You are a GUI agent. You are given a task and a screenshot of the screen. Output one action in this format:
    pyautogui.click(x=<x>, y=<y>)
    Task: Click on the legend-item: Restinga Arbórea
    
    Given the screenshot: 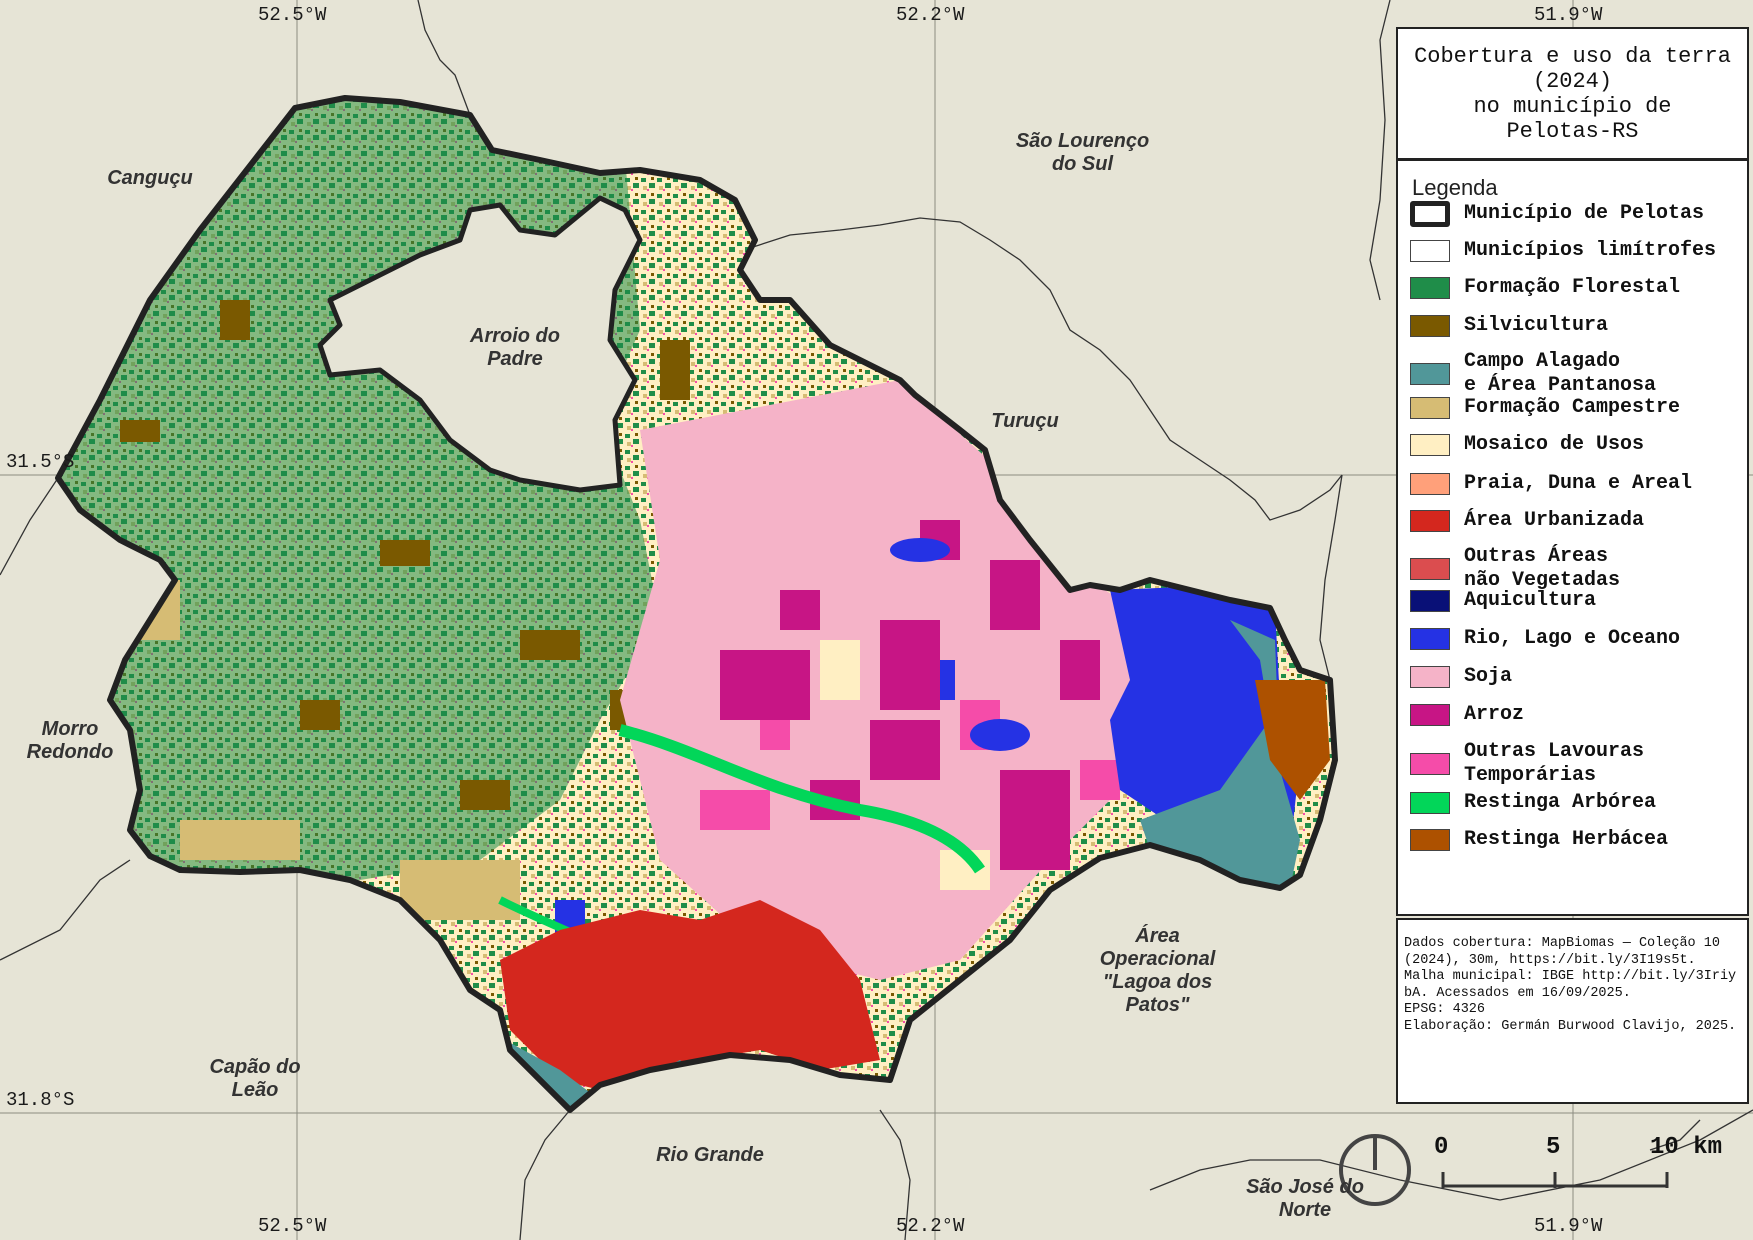 What is the action you would take?
    pyautogui.click(x=1533, y=803)
    